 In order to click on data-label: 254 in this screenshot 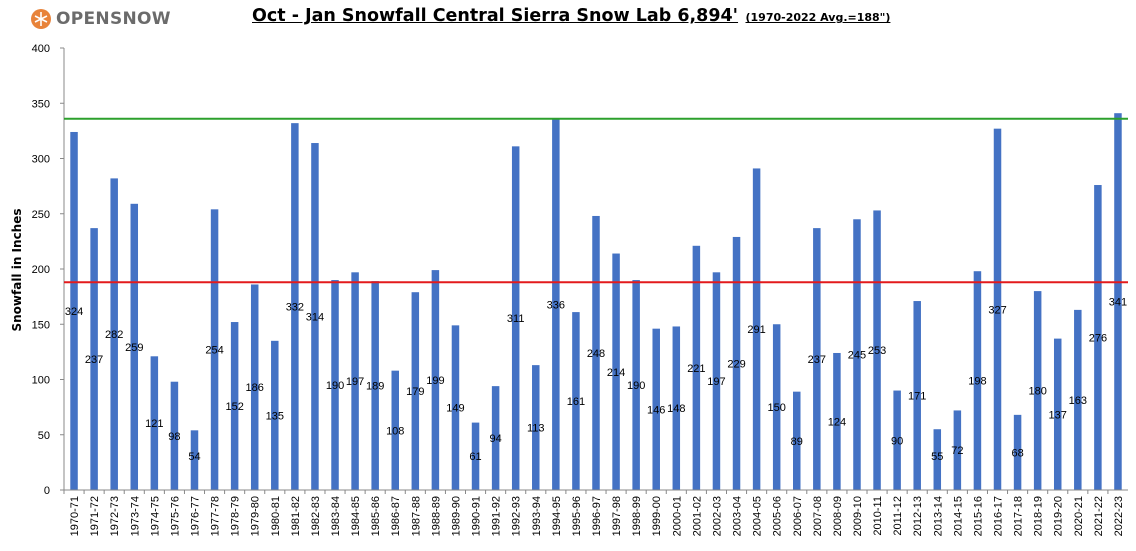, I will do `click(214, 351)`.